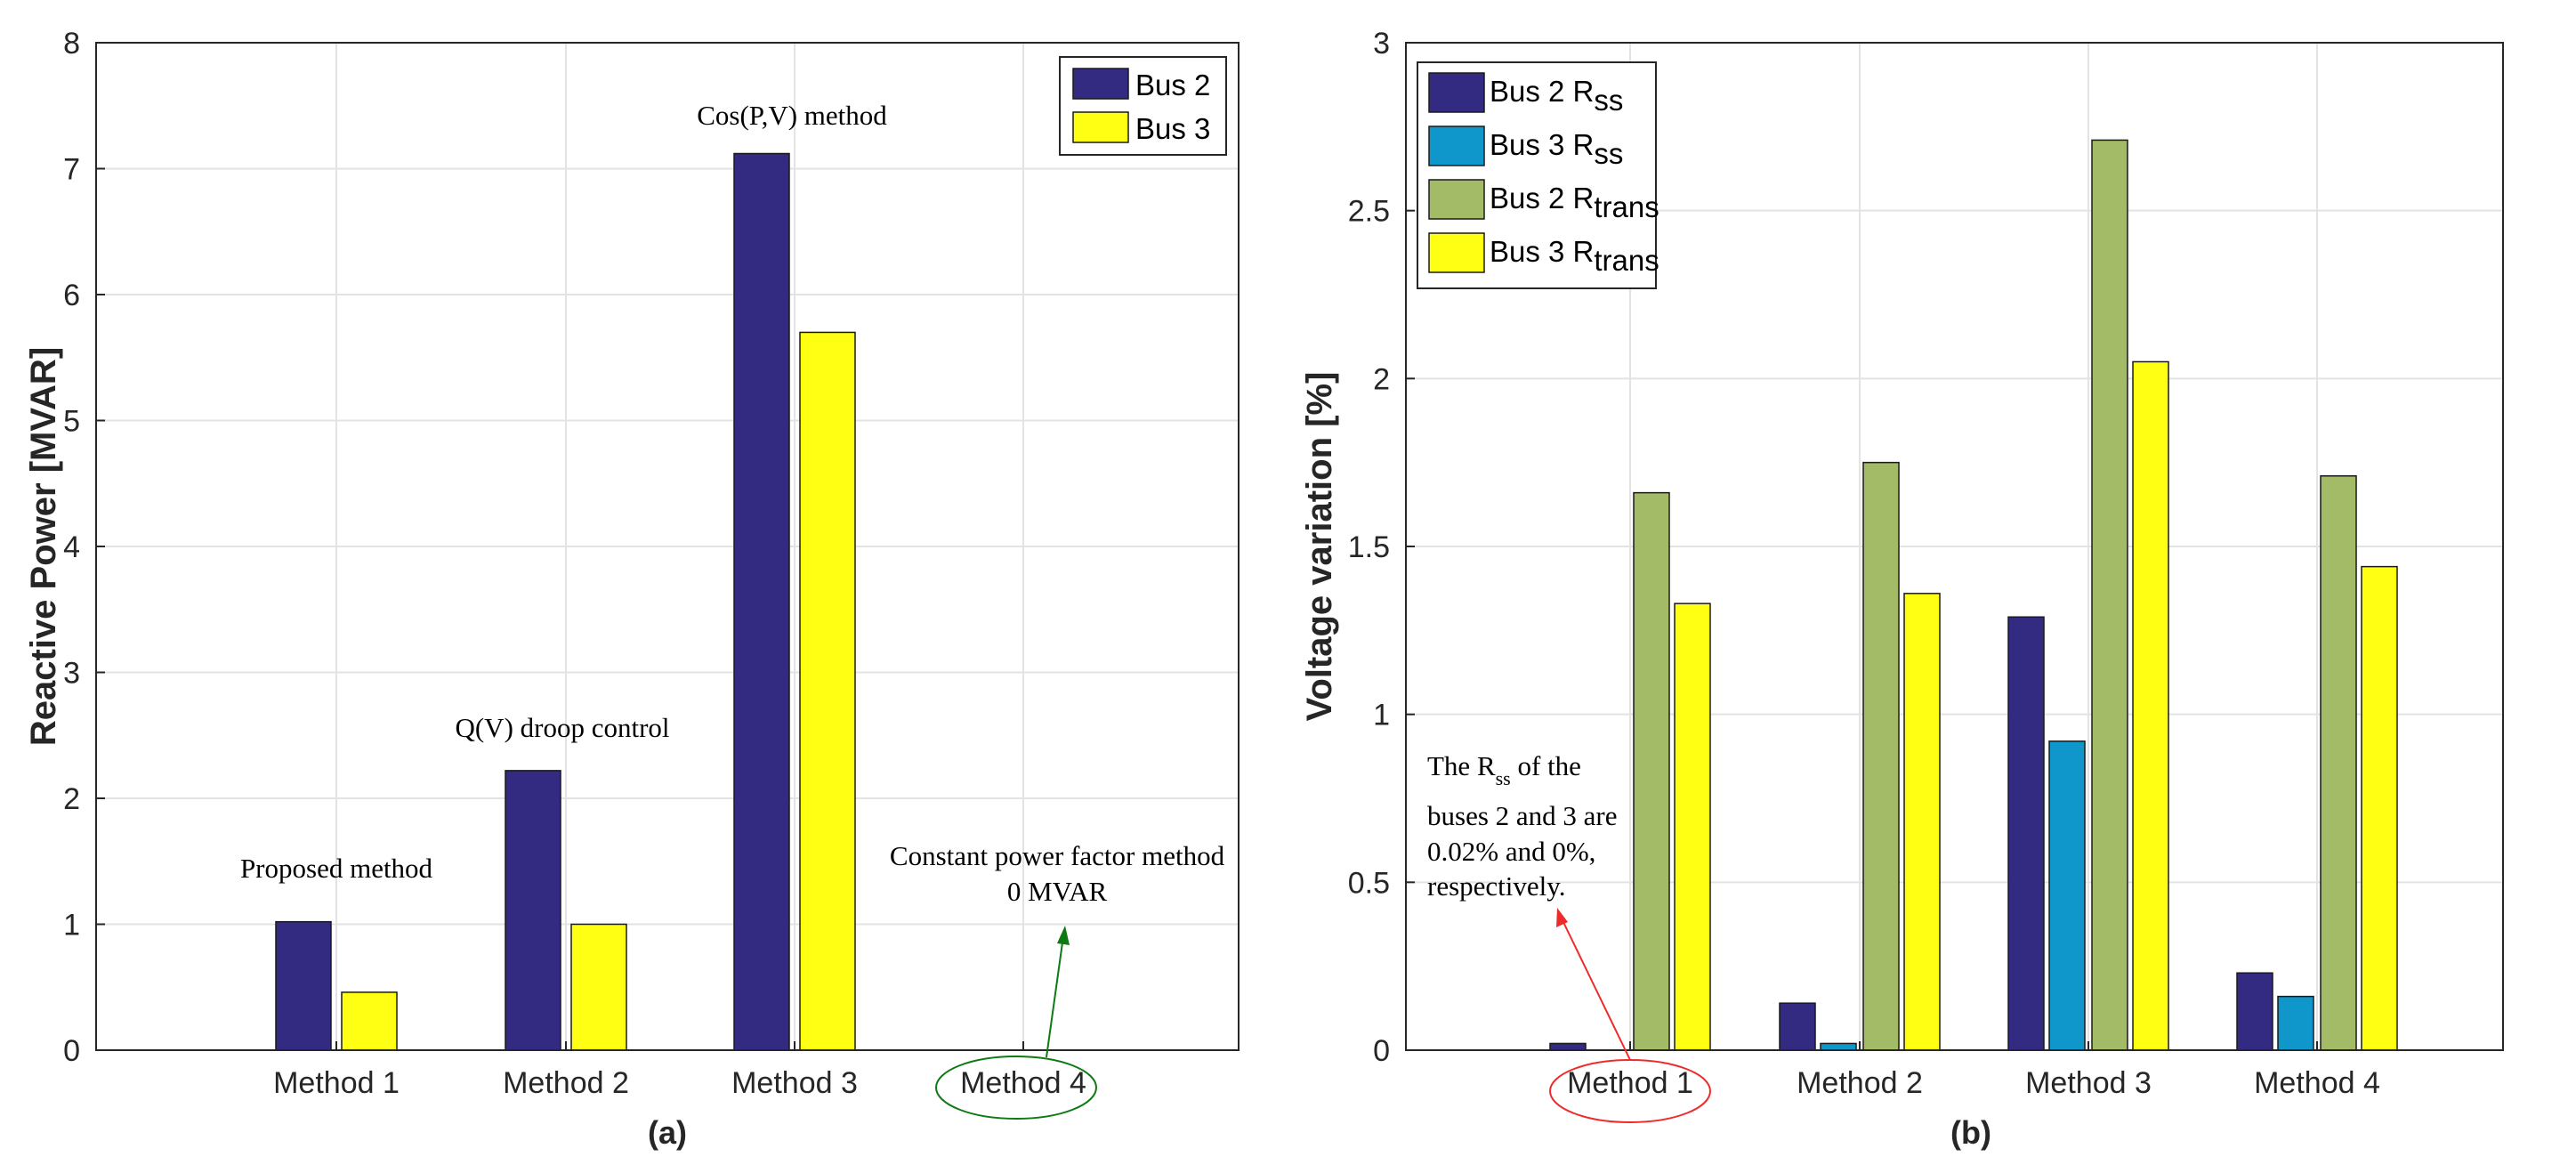 The image size is (2576, 1173). I want to click on legend-swatch-bus-2-rtrans, so click(1456, 199).